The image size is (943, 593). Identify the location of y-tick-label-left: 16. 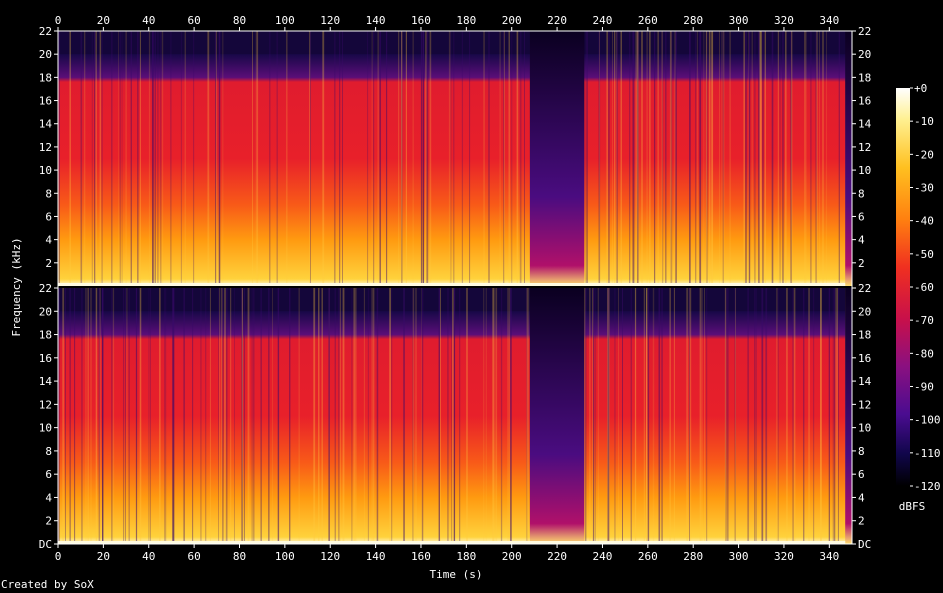
(45, 358).